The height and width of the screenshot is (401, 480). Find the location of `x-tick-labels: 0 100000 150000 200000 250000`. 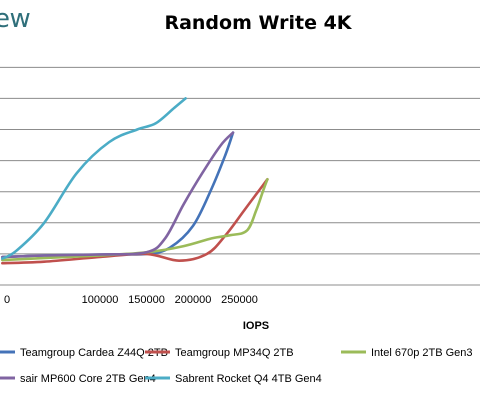

x-tick-labels: 0 100000 150000 200000 250000 is located at coordinates (131, 300).